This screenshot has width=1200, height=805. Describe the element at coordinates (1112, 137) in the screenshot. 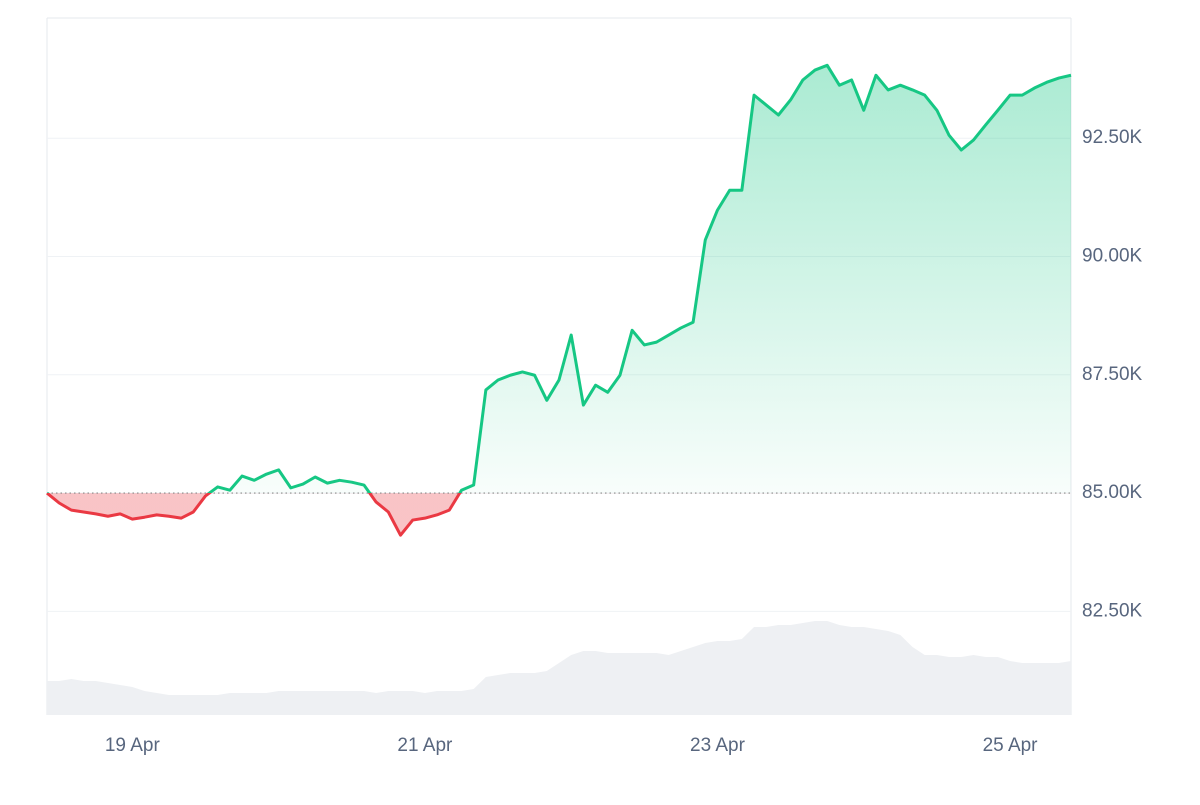

I see `y-tick-label: 92.50K` at that location.